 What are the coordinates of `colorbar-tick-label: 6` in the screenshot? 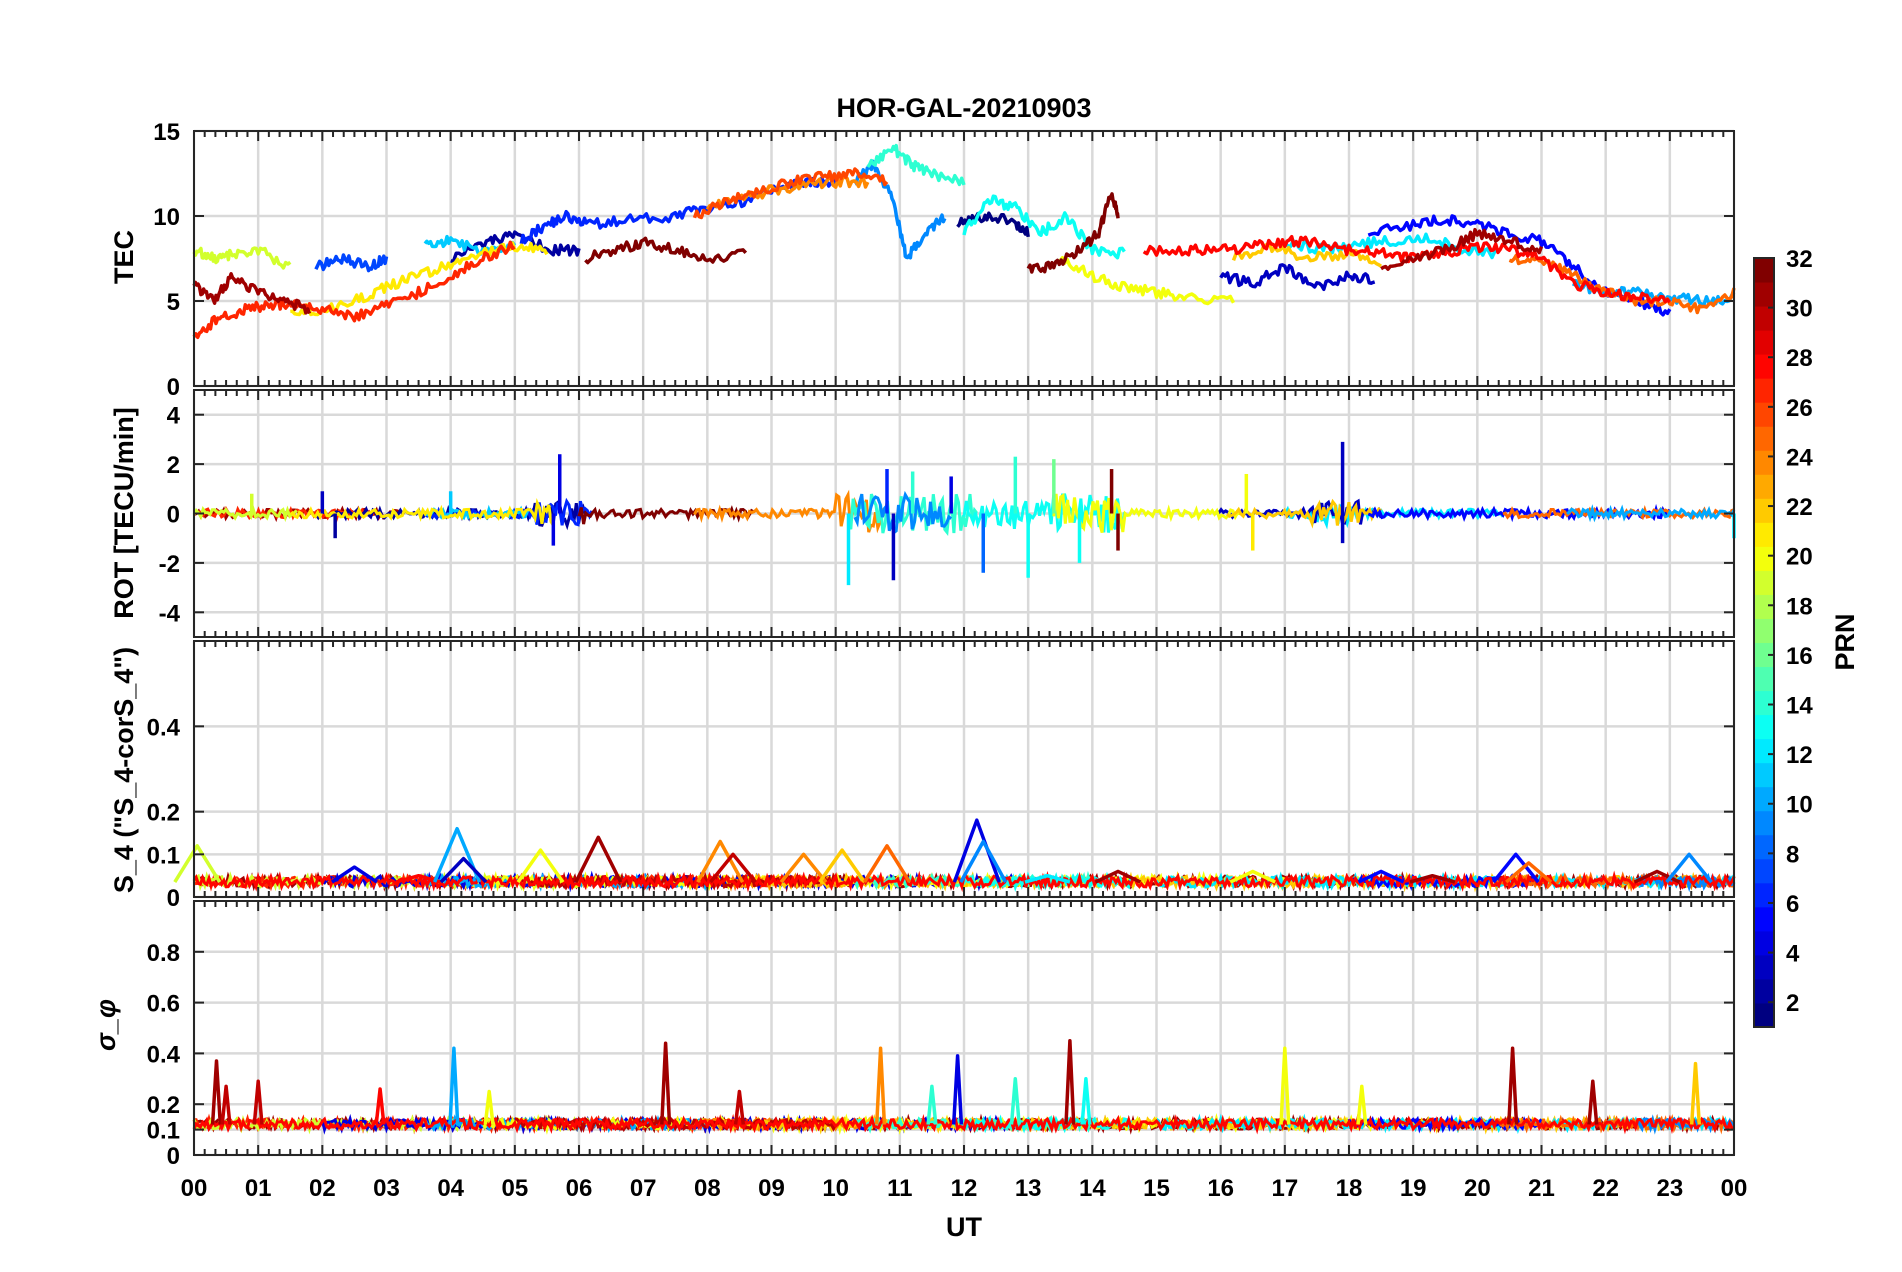 It's located at (1792, 904).